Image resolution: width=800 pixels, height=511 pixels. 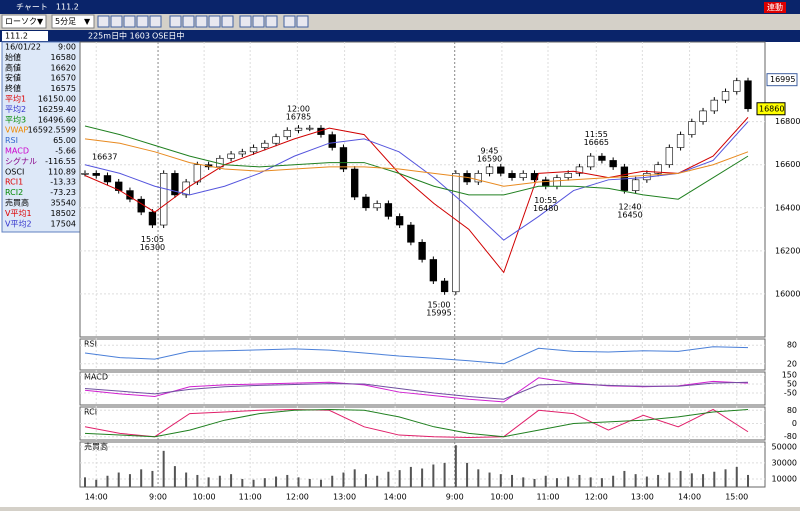 I want to click on y-tick-label: -80, so click(x=790, y=436).